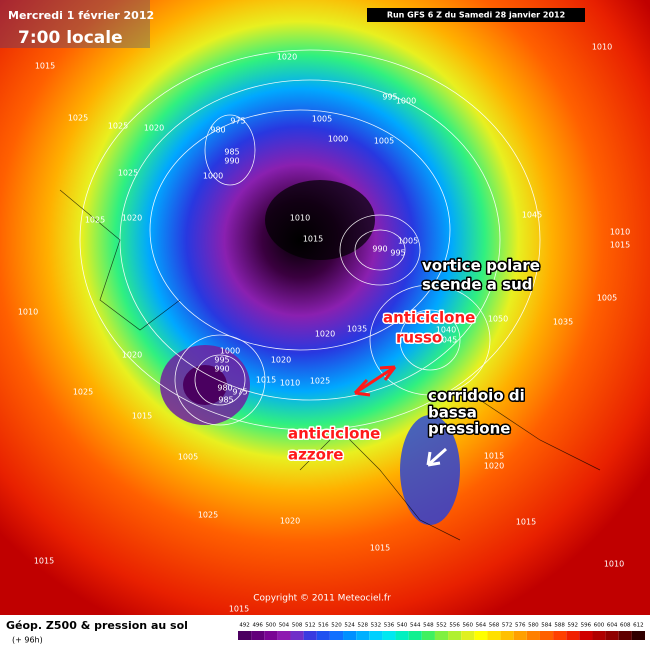 This screenshot has width=650, height=654. What do you see at coordinates (419, 338) in the screenshot?
I see `annotation: russo` at bounding box center [419, 338].